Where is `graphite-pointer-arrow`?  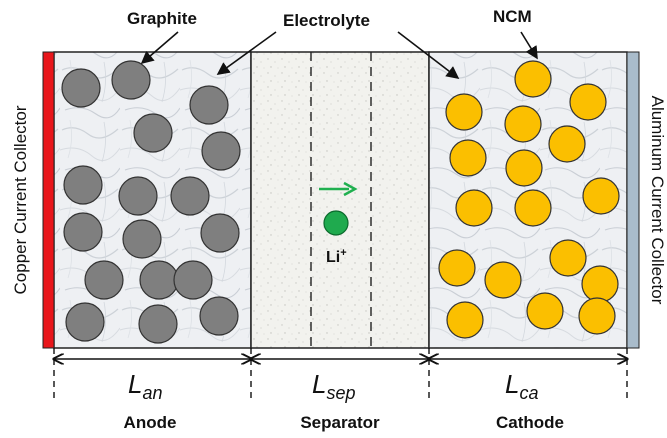
graphite-pointer-arrow is located at coordinates (159, 48).